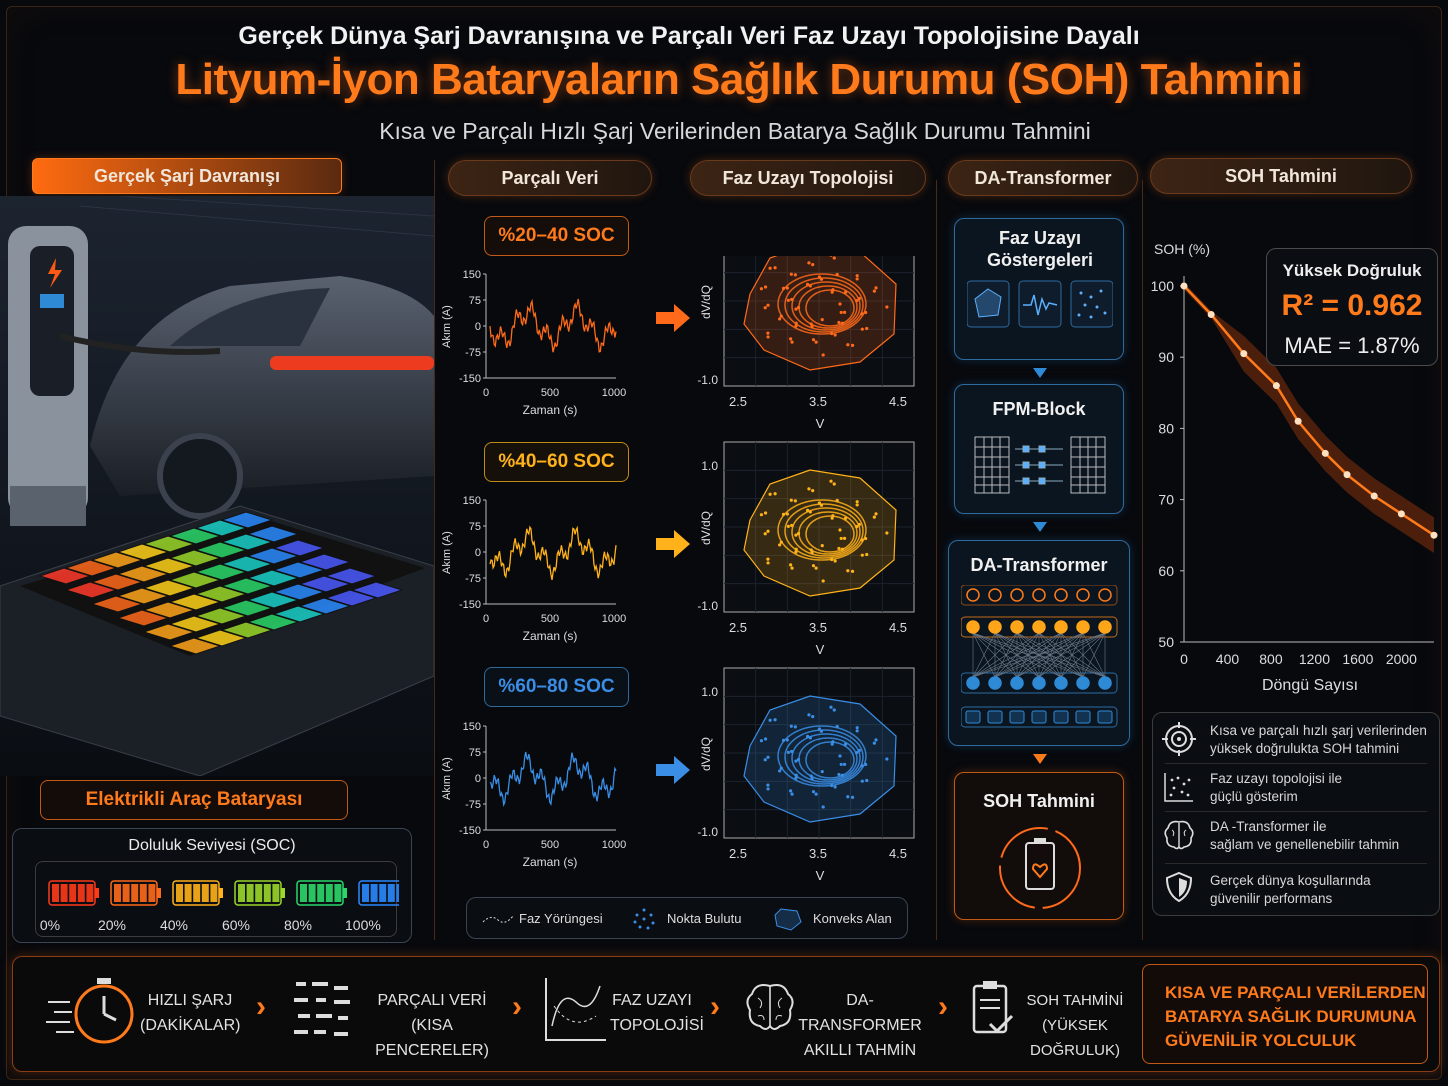 The image size is (1448, 1086). What do you see at coordinates (1281, 176) in the screenshot?
I see `header-soh-prediction: SOH Tahmini` at bounding box center [1281, 176].